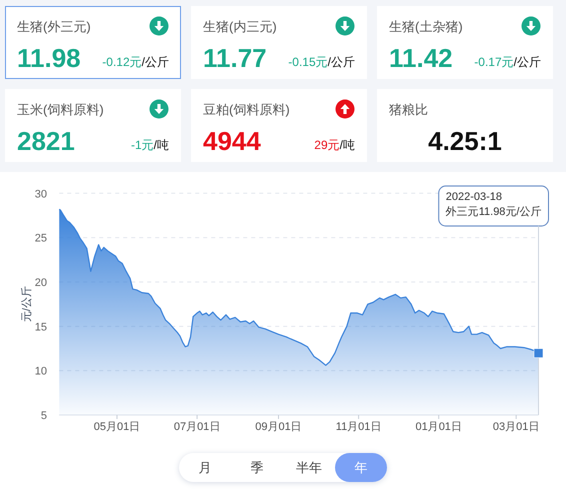 This screenshot has height=489, width=566. What do you see at coordinates (516, 427) in the screenshot?
I see `x-tick-label: 03月01日` at bounding box center [516, 427].